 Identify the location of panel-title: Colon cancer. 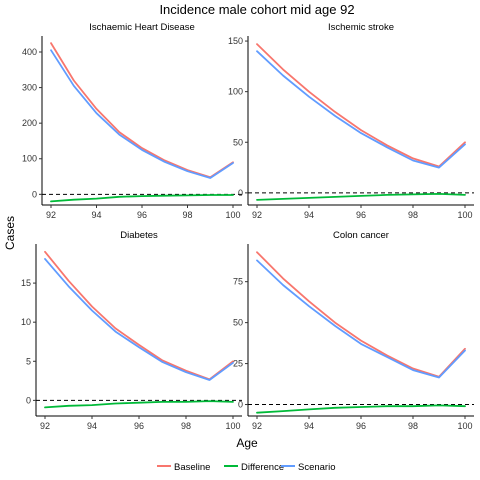
(361, 235).